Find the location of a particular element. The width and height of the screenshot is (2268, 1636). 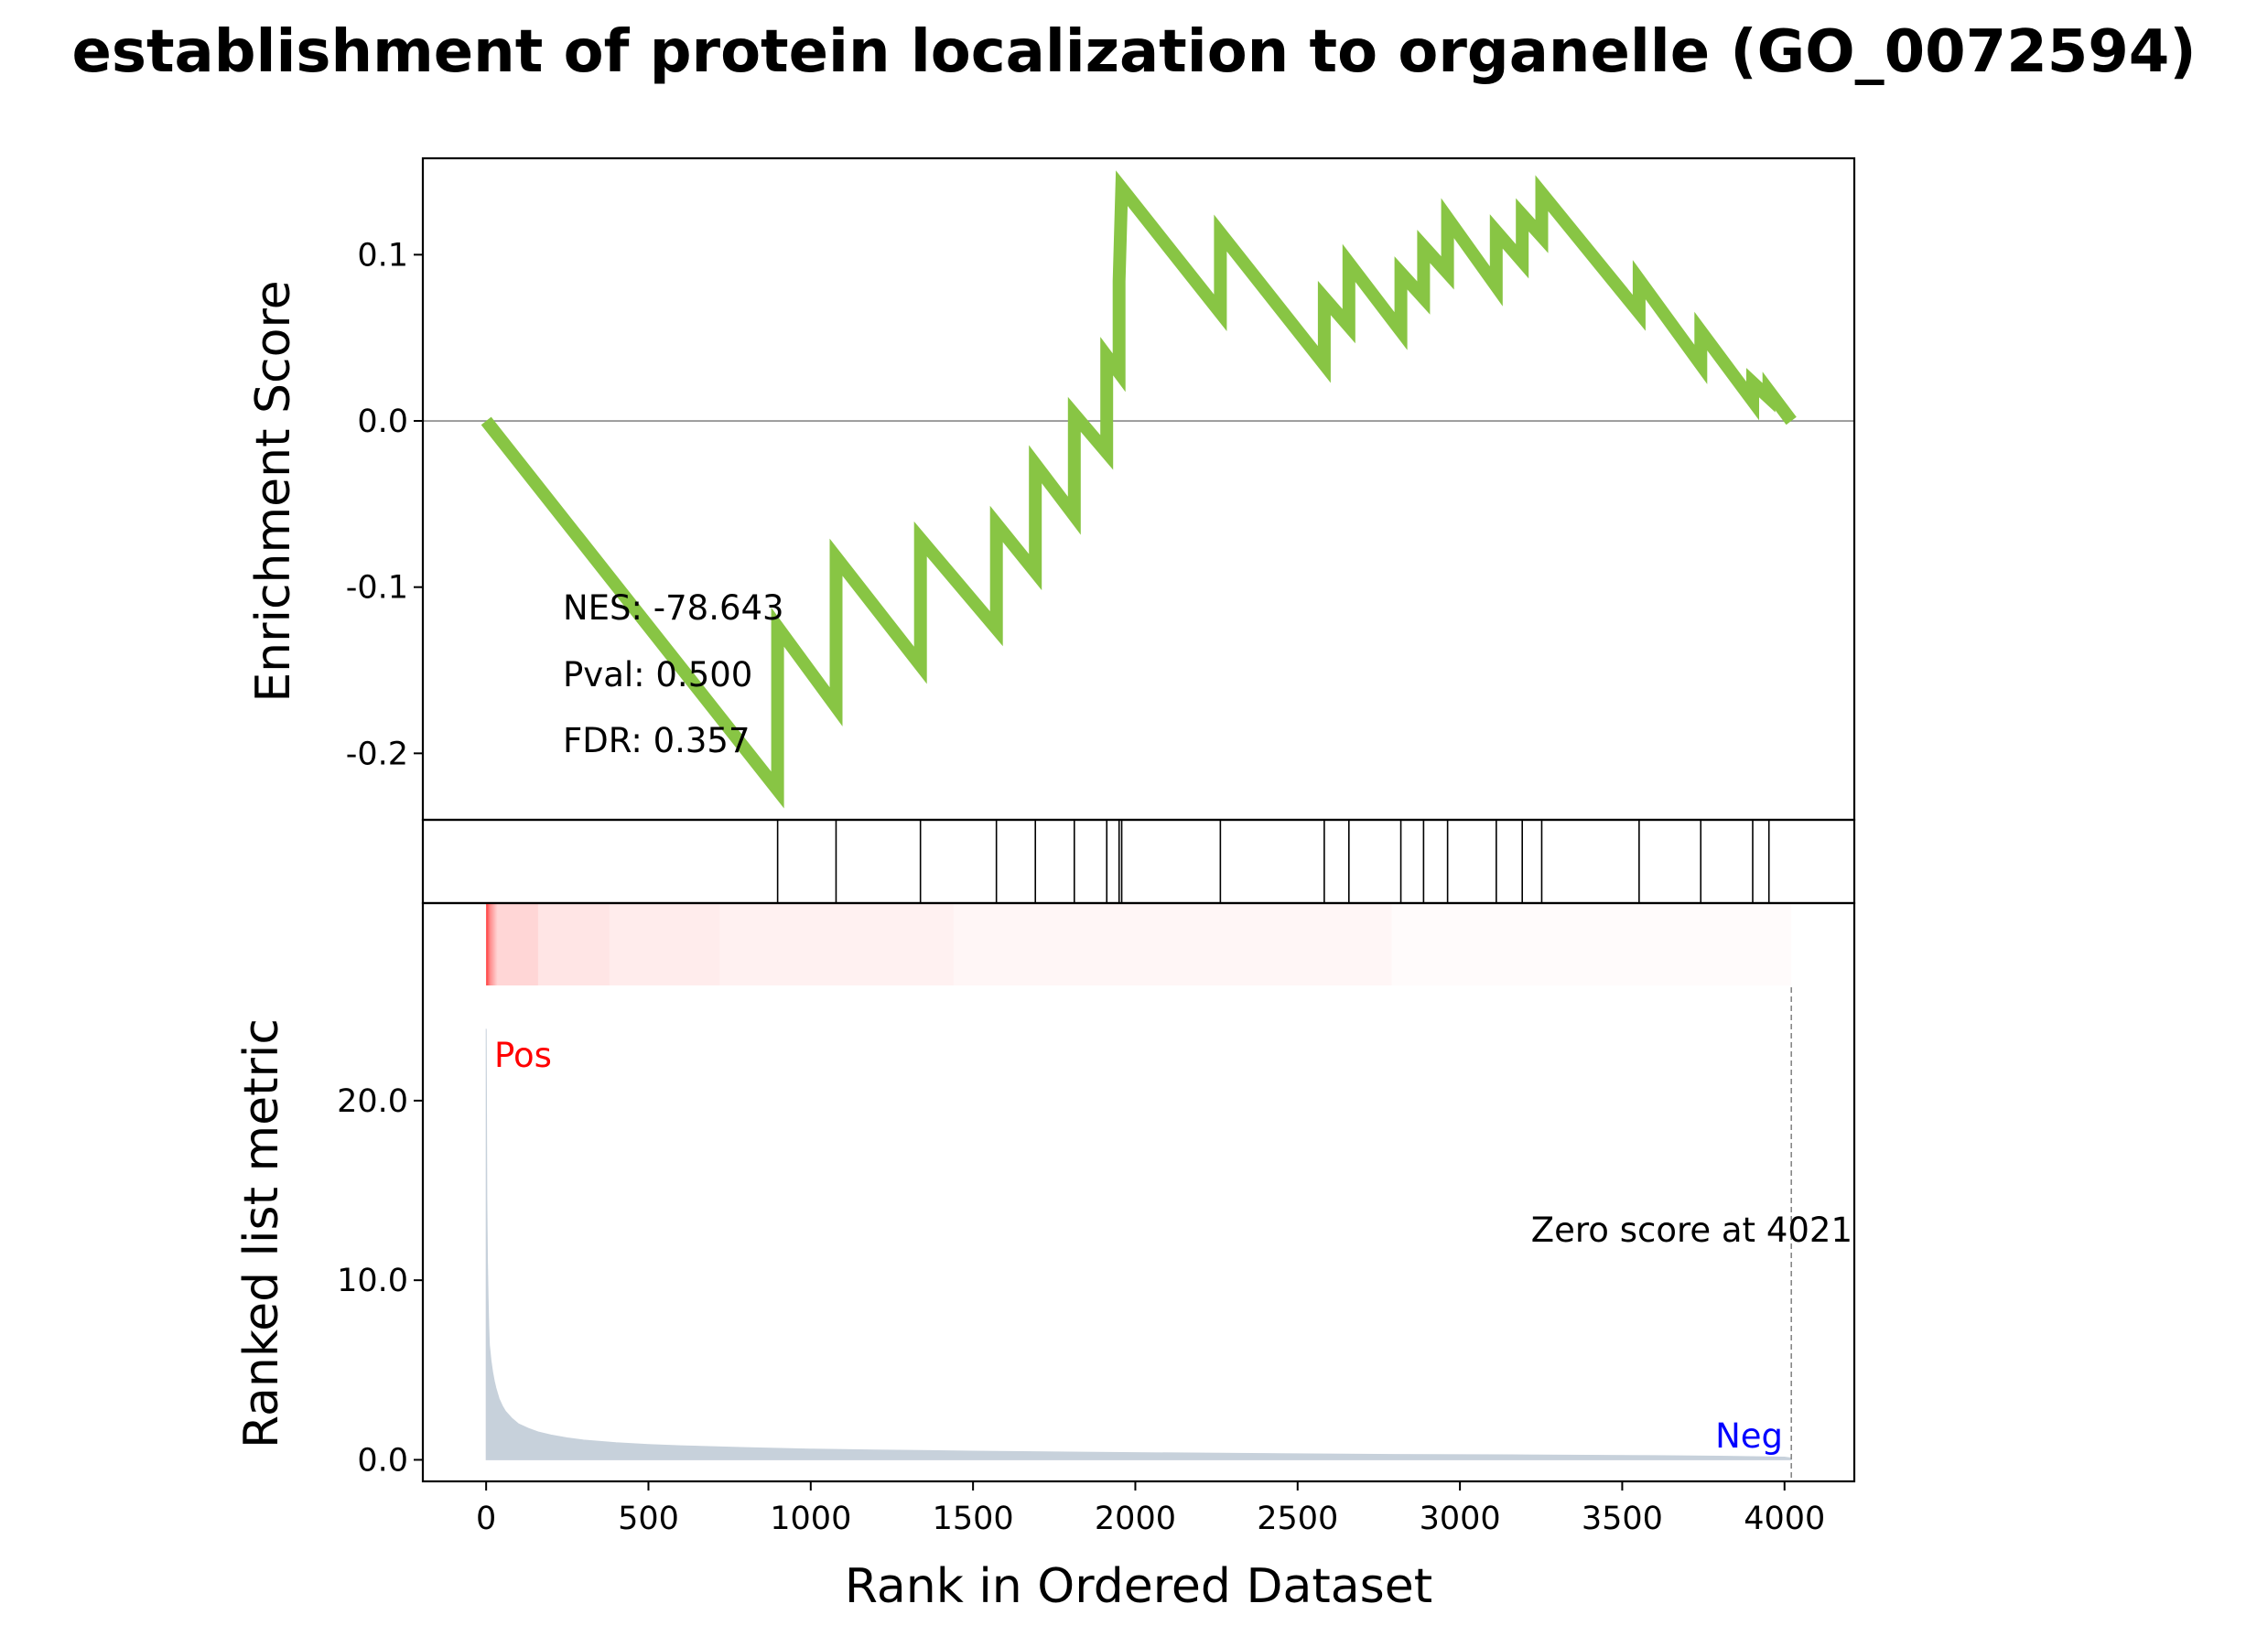

x-tick-label: 4000 is located at coordinates (1784, 1519).